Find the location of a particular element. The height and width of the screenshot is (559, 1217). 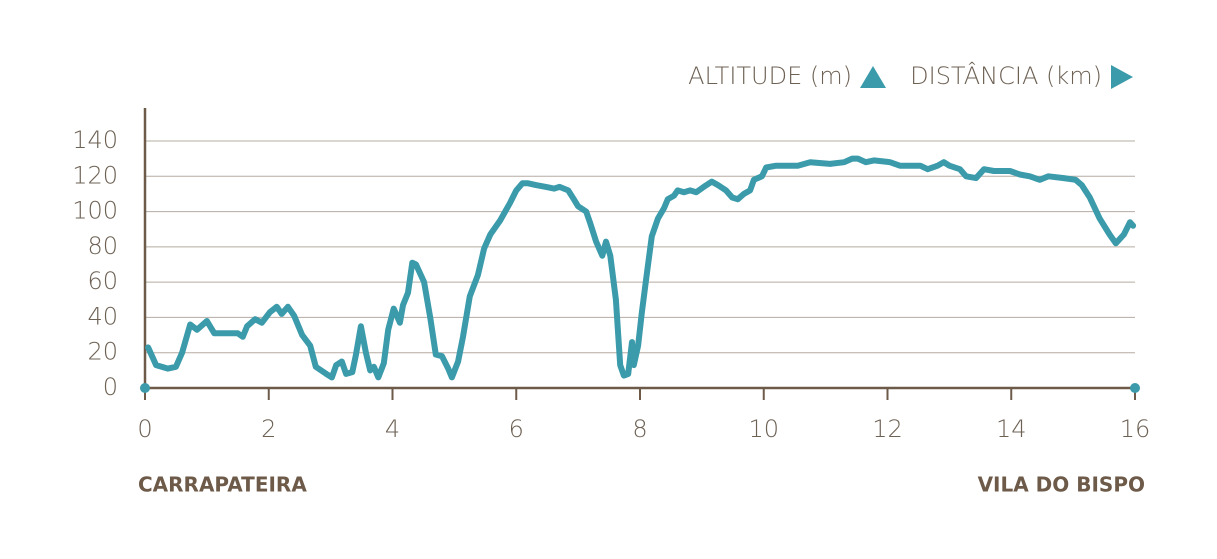

x-tick-label: 12 is located at coordinates (887, 429).